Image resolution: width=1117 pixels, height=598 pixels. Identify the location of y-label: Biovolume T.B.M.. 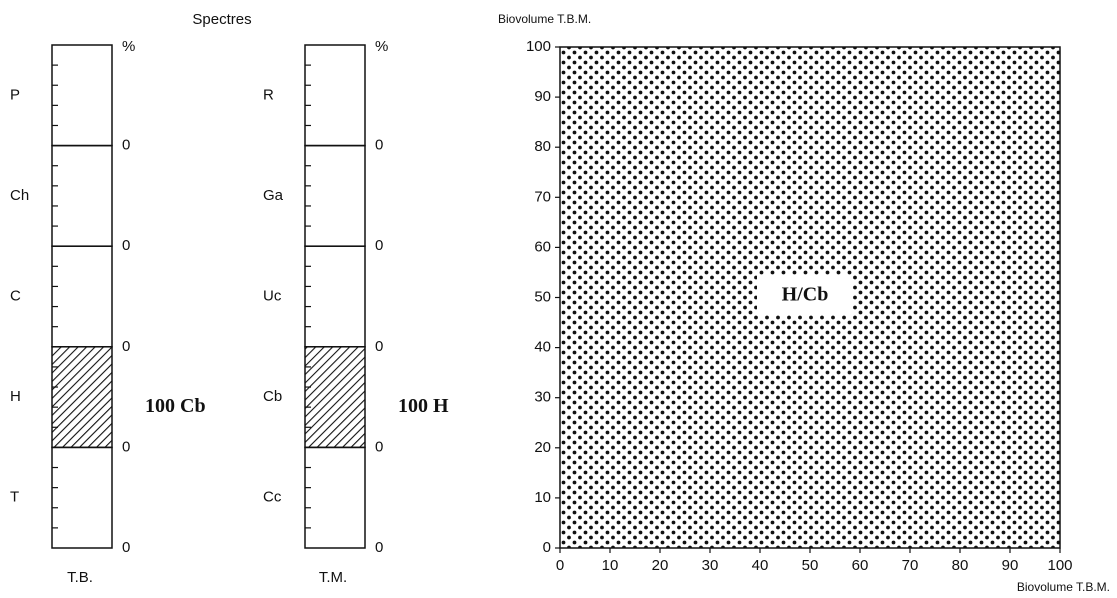
(544, 19).